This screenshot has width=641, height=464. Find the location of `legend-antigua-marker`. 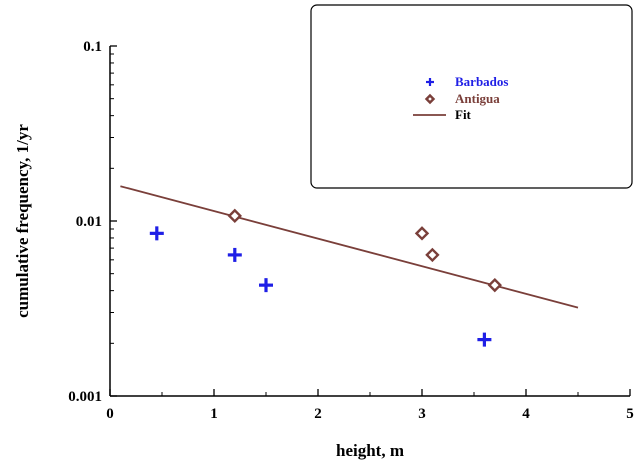

legend-antigua-marker is located at coordinates (430, 99).